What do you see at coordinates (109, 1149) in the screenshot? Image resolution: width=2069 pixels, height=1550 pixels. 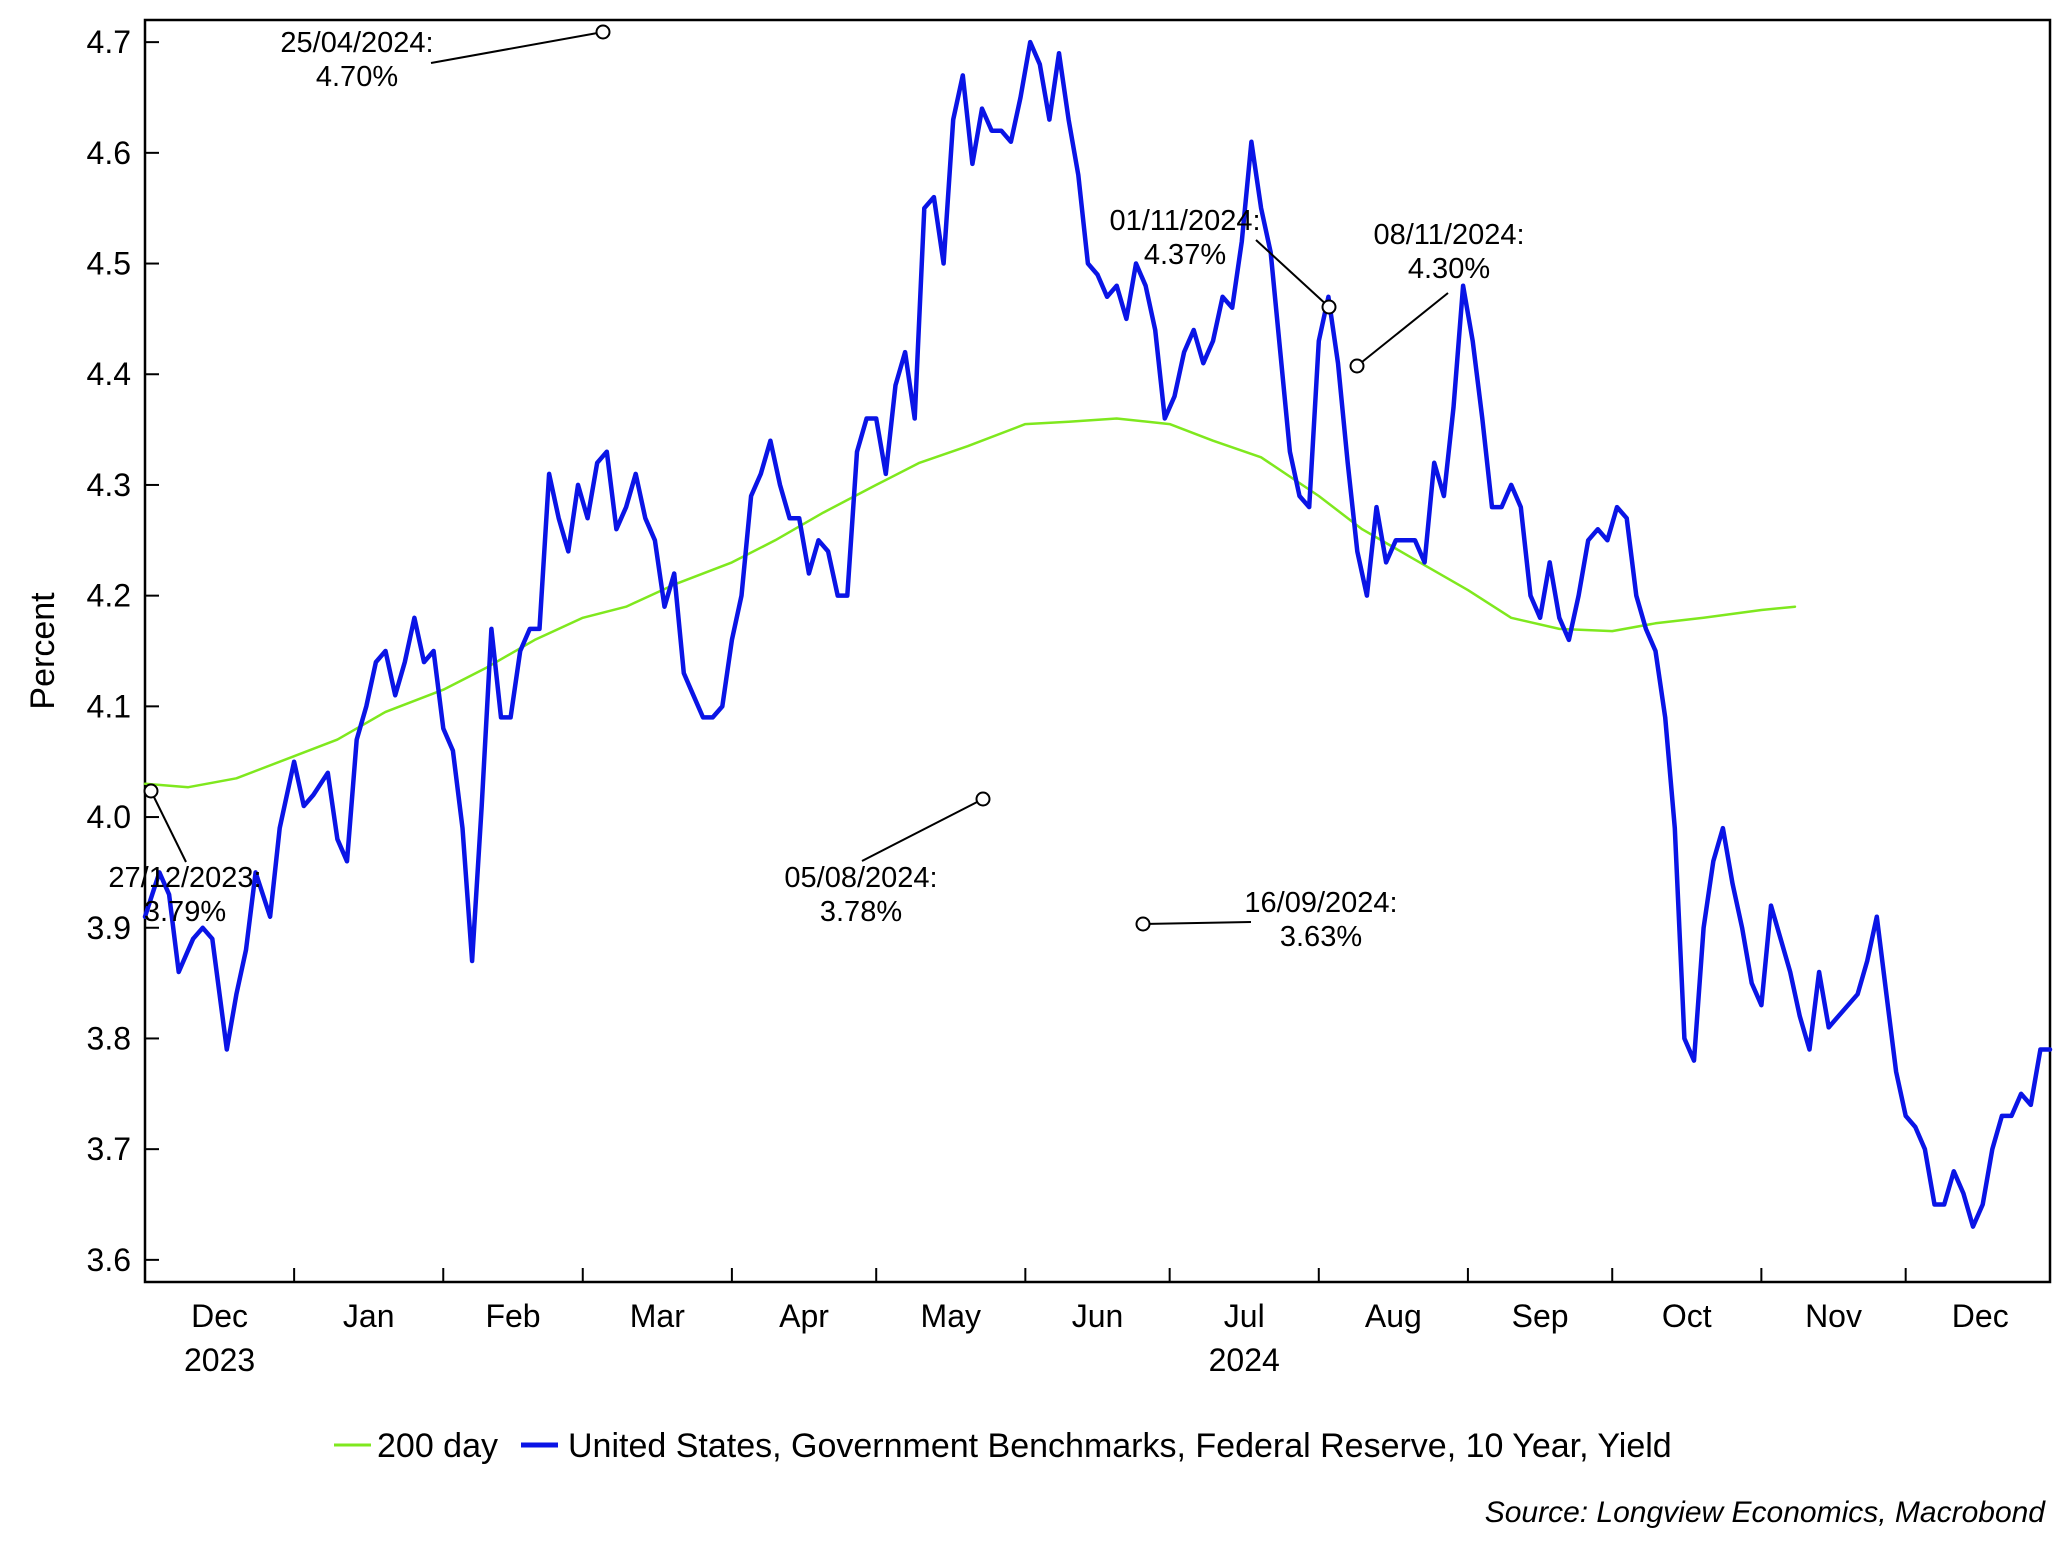 I see `y-tick-label: 3.7` at bounding box center [109, 1149].